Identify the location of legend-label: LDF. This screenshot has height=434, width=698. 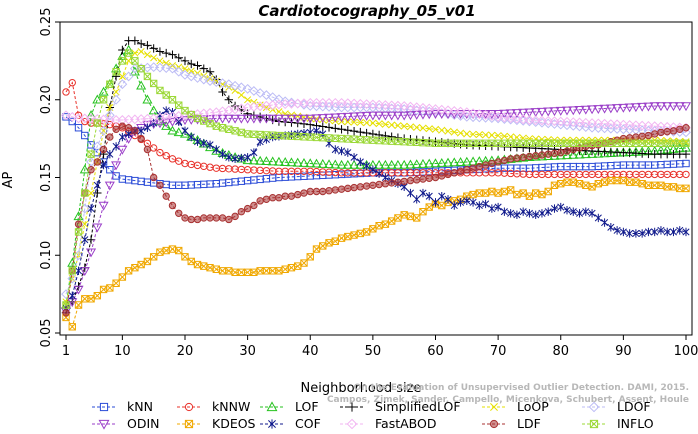
(529, 423).